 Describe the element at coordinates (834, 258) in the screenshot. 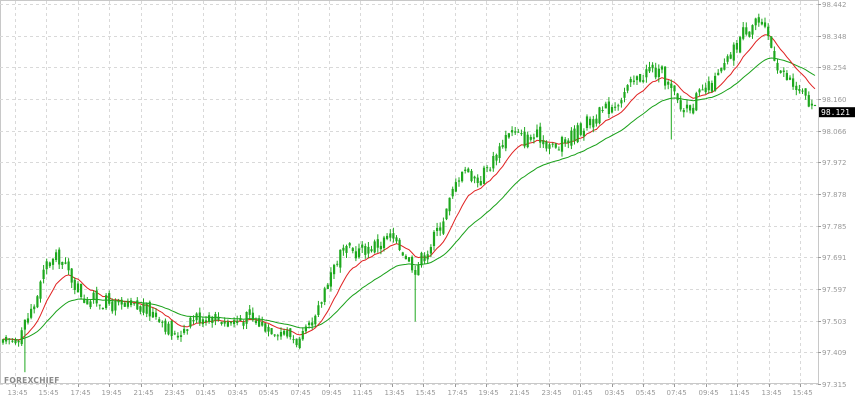

I see `y-tick-label: 97.691` at that location.